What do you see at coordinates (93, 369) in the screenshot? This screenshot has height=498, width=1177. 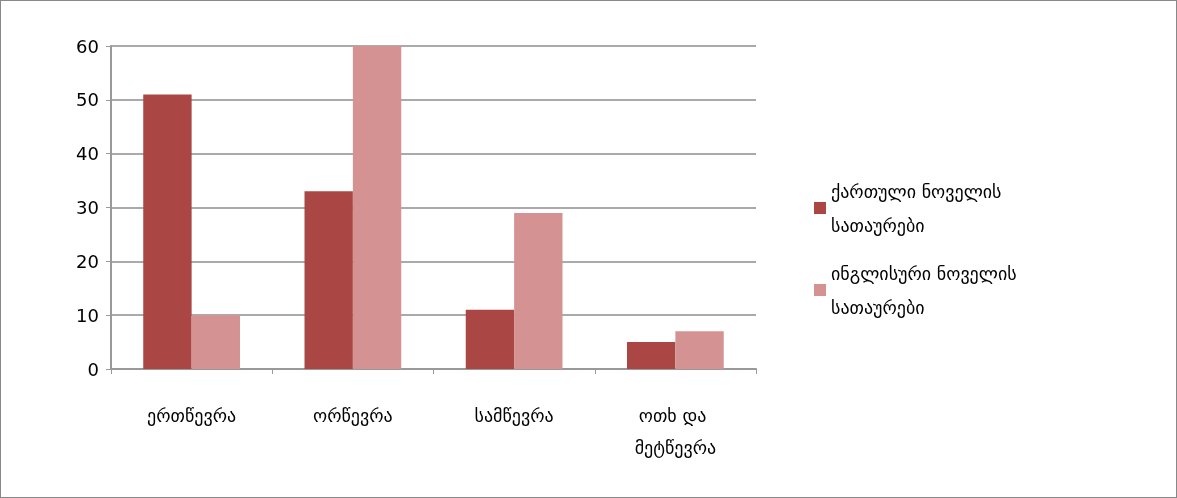 I see `y-tick-label: 0` at bounding box center [93, 369].